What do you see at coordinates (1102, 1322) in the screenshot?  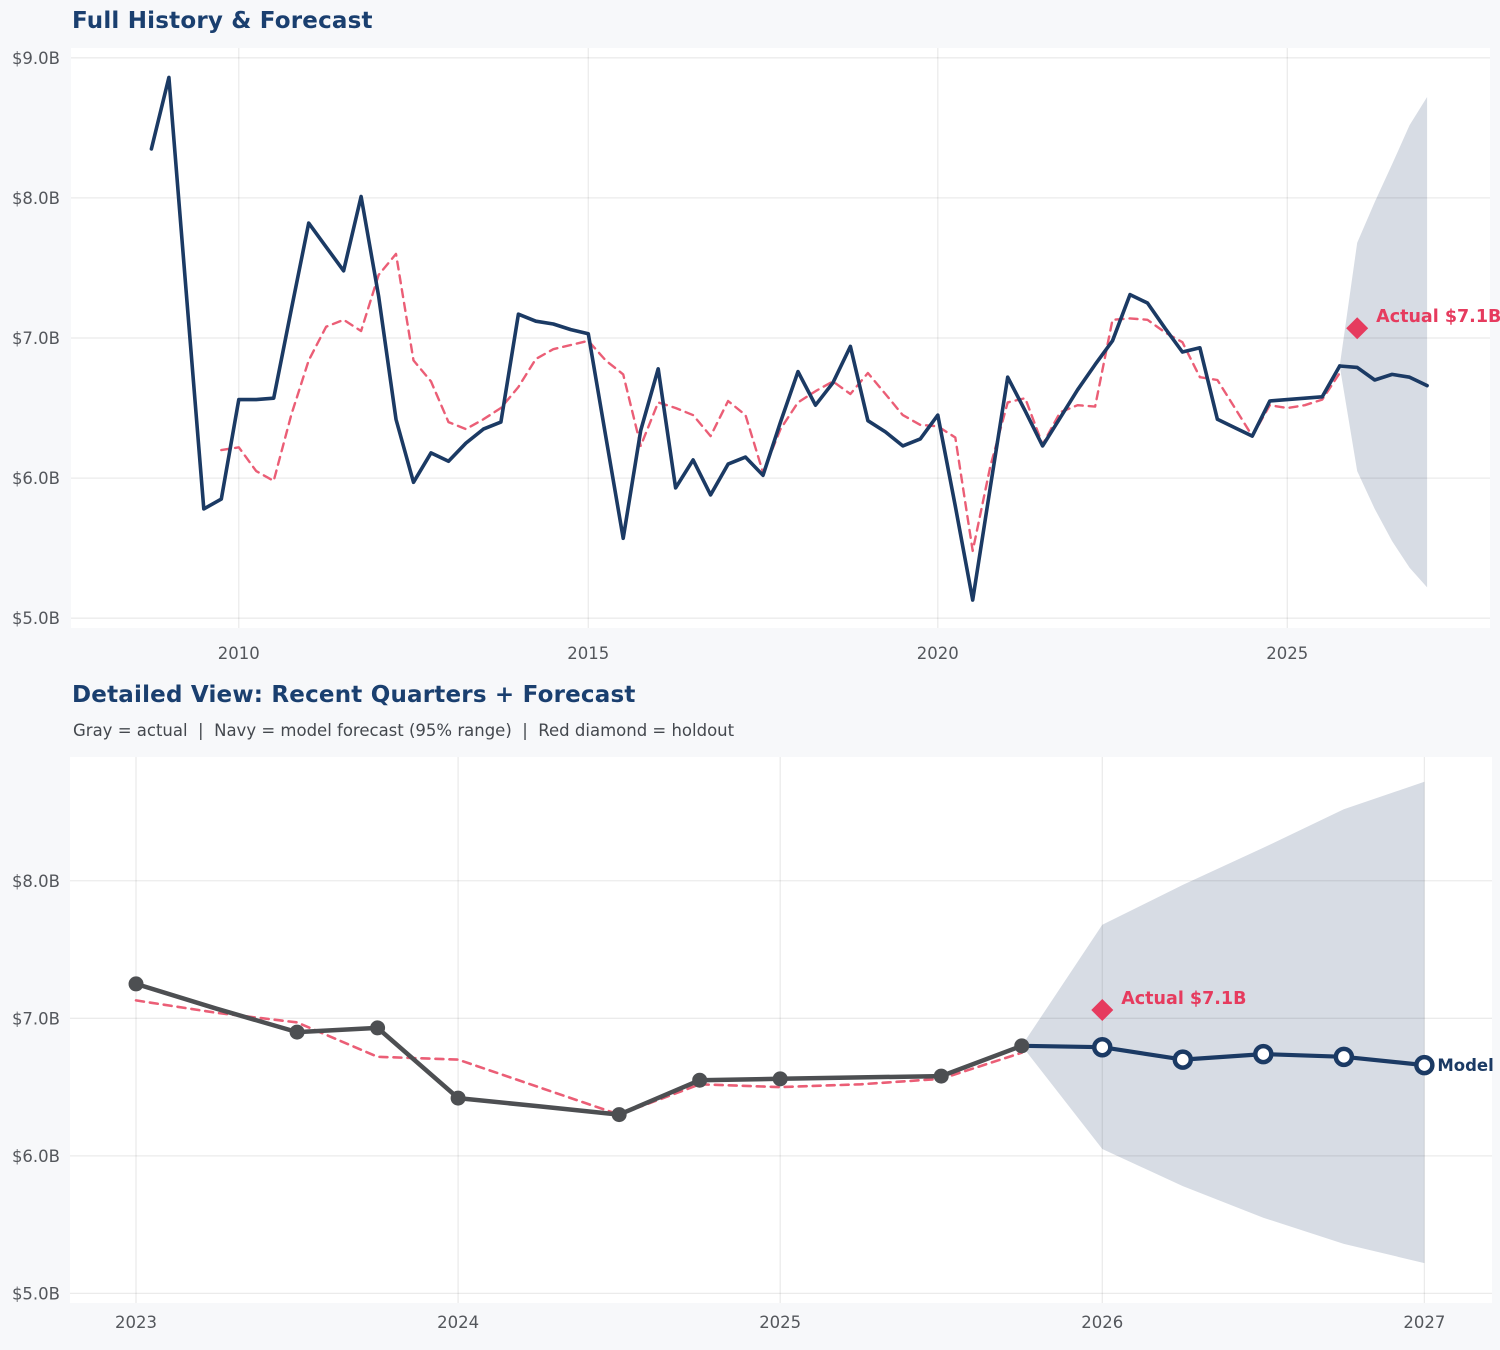 I see `x-axis-tick-label: 2026` at bounding box center [1102, 1322].